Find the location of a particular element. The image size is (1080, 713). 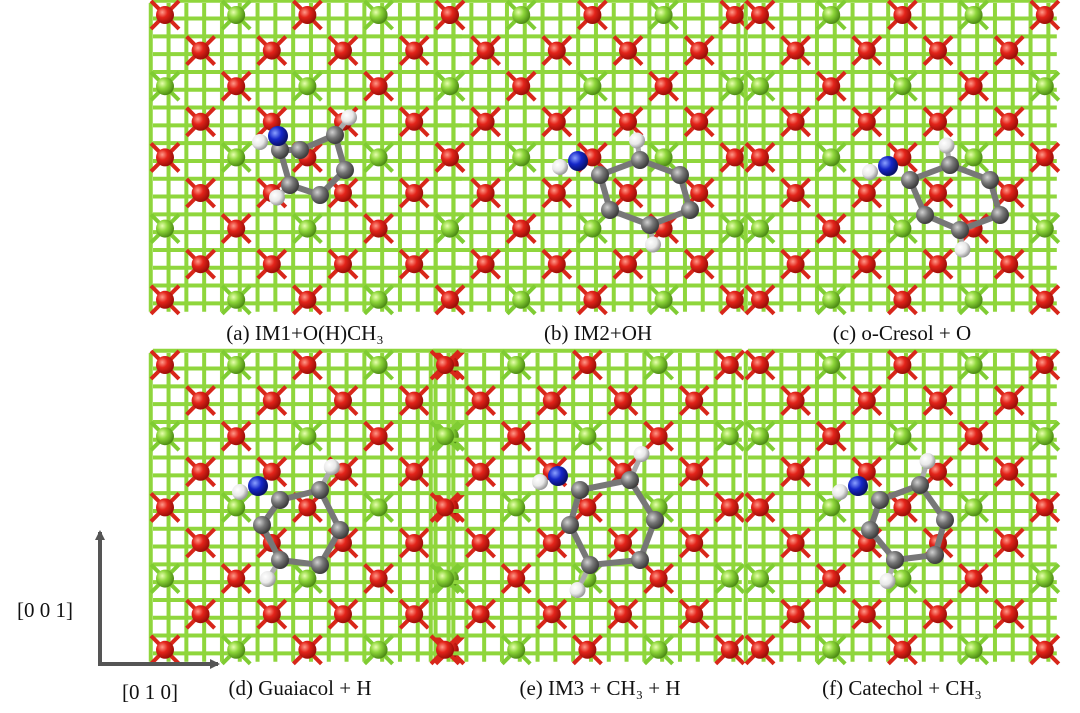

caption: (f) Catechol + CH₃ is located at coordinates (902, 688).